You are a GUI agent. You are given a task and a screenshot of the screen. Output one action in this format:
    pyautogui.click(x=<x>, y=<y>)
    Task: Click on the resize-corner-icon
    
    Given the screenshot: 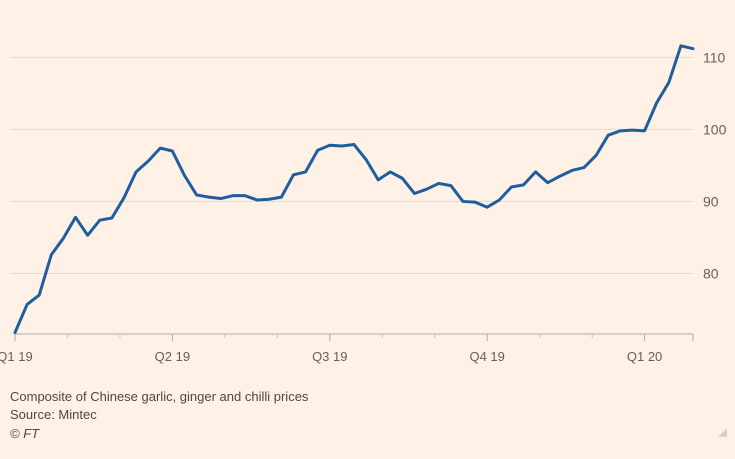 What is the action you would take?
    pyautogui.click(x=722, y=432)
    